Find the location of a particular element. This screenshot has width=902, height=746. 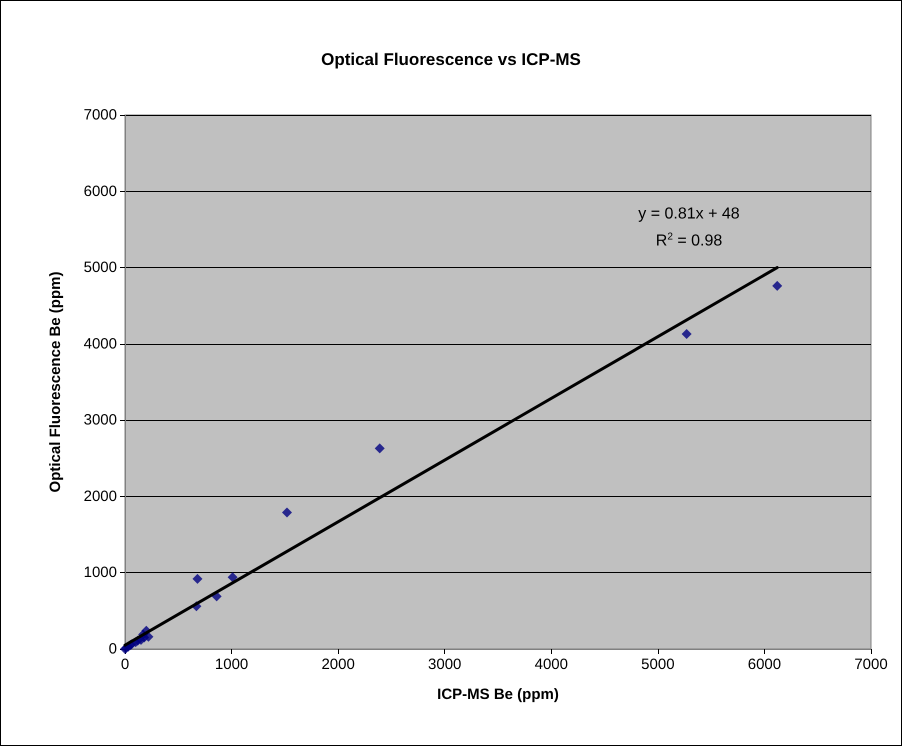

y-tick-label: 6000 is located at coordinates (100, 191).